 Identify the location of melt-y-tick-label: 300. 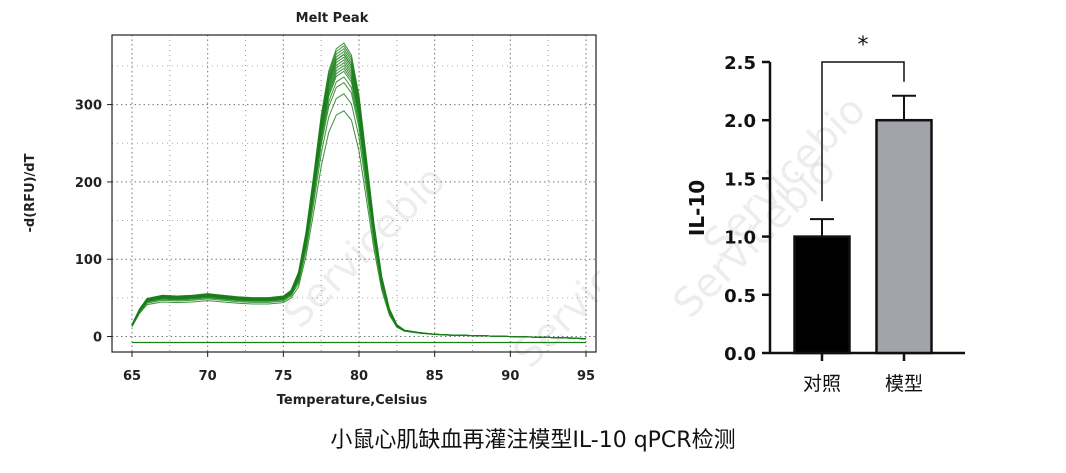
(88, 106).